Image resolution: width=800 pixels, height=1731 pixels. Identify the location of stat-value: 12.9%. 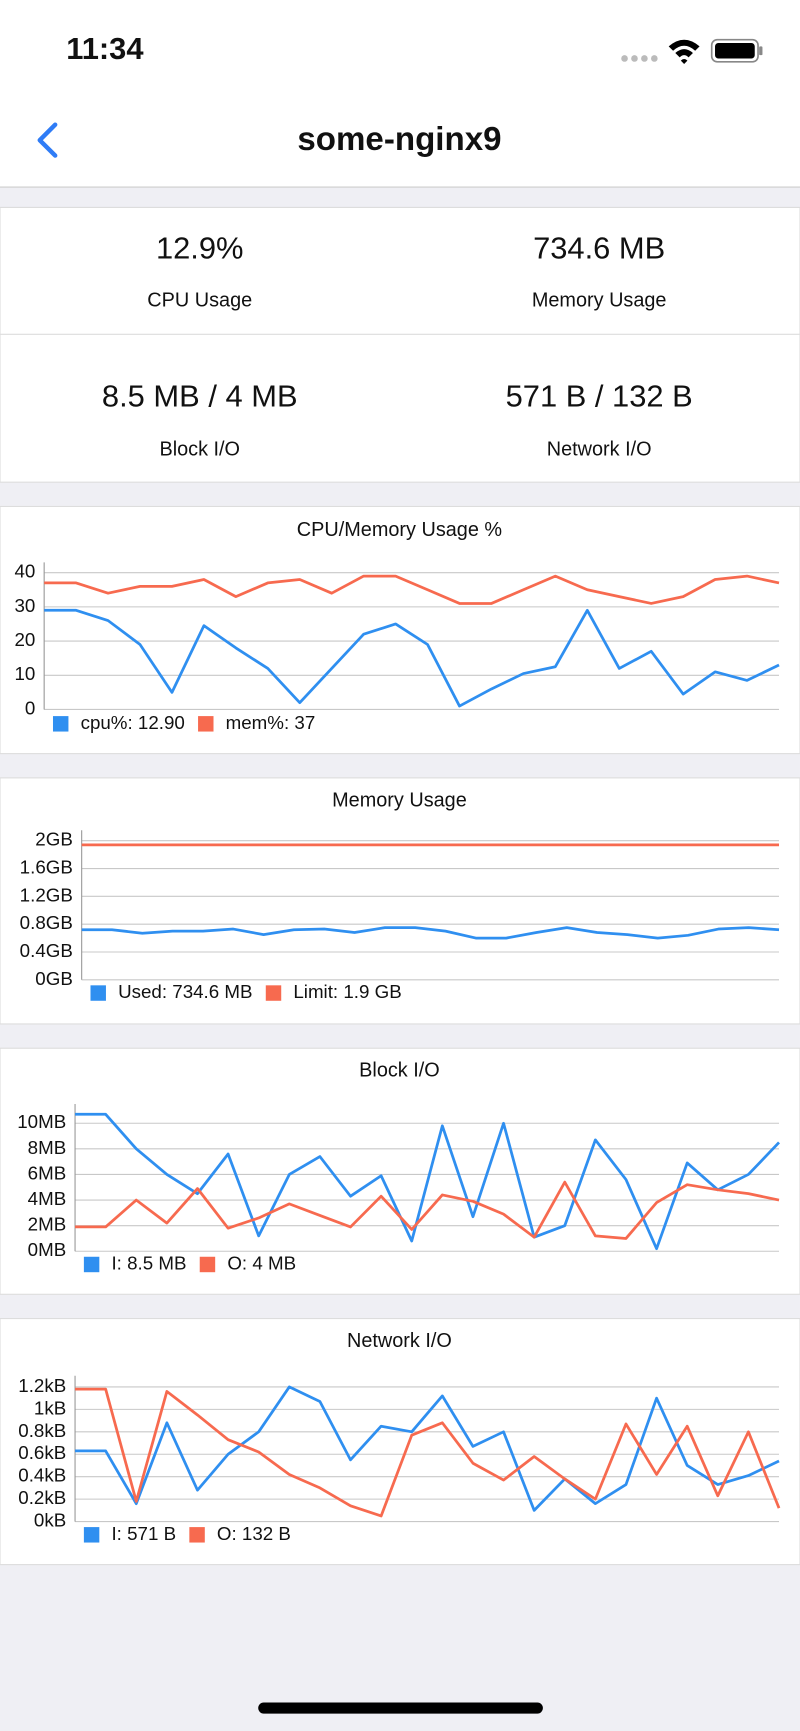
(200, 248).